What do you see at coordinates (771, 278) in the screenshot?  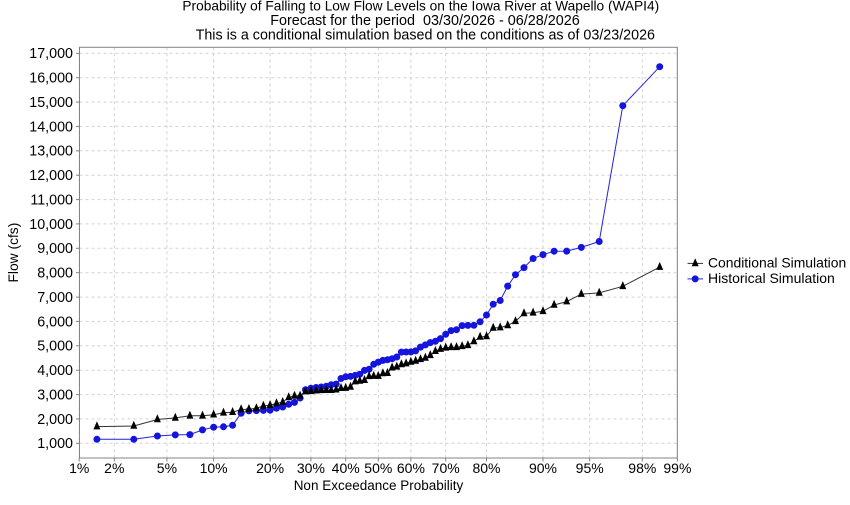 I see `svg-text: Historical Simulation` at bounding box center [771, 278].